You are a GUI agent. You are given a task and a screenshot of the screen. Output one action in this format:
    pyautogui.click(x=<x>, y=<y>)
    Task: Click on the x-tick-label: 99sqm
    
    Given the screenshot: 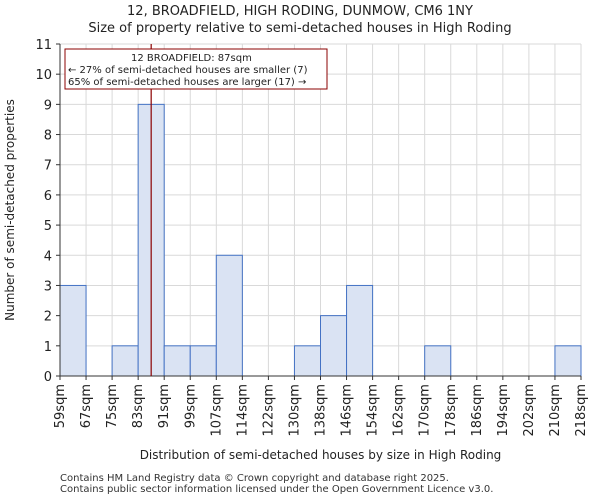 What is the action you would take?
    pyautogui.click(x=190, y=406)
    